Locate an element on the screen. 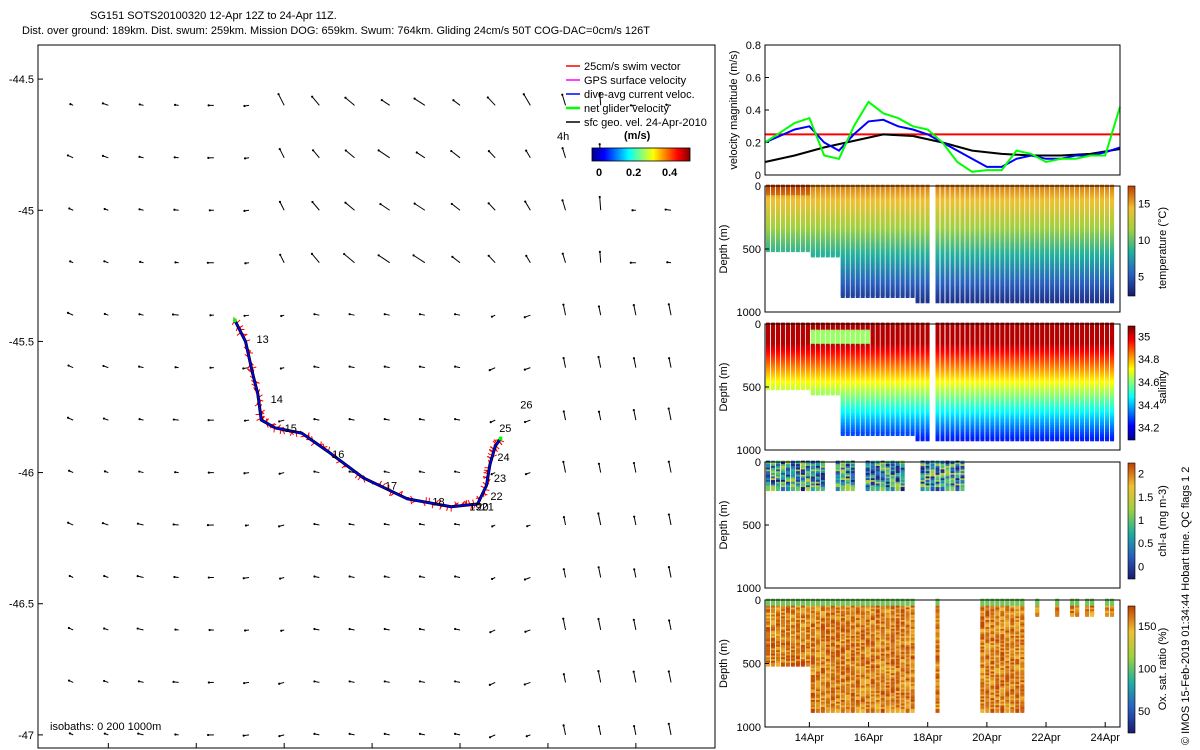  day-label: 22 is located at coordinates (496, 497).